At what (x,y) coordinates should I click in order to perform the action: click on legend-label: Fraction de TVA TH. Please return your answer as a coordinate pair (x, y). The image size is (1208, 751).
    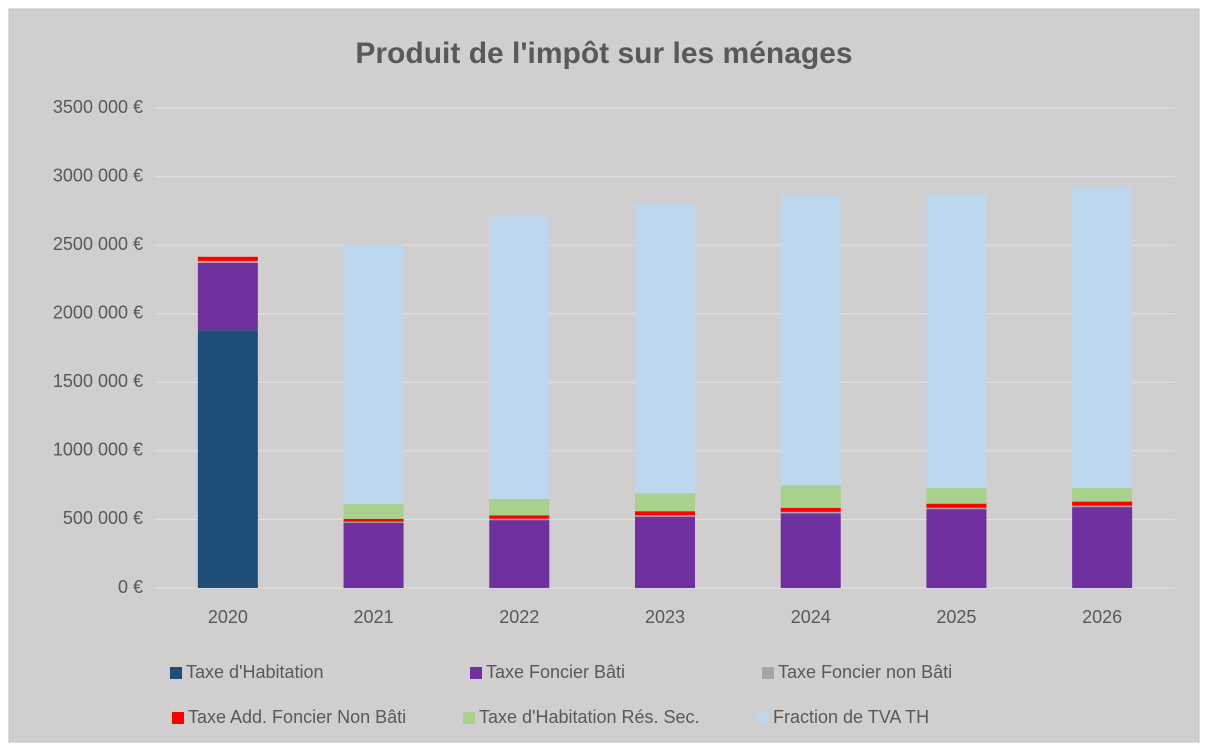
    Looking at the image, I should click on (851, 717).